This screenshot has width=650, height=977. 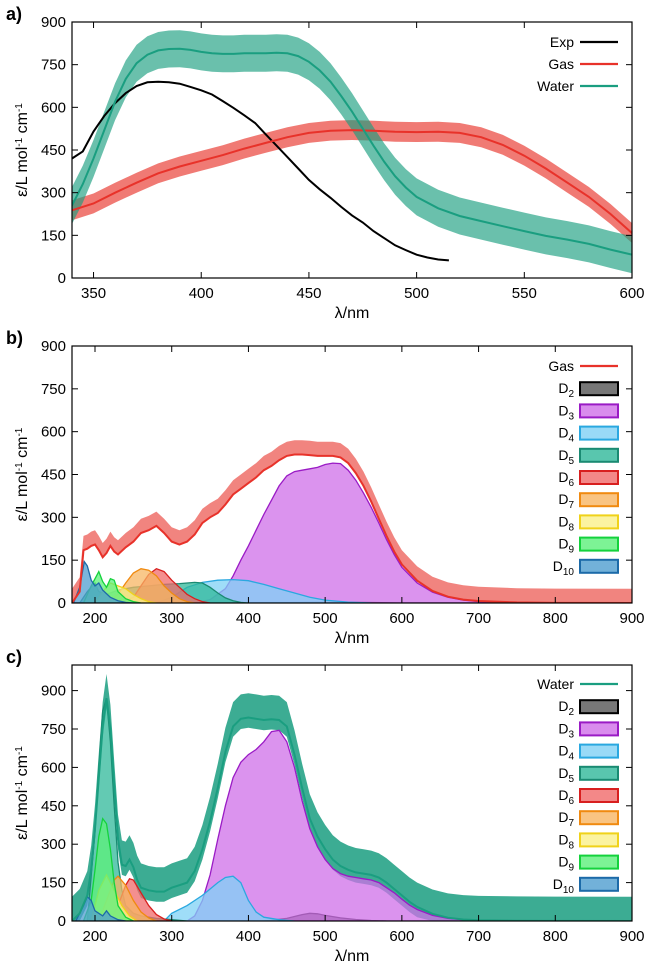 I want to click on x-tick-label: 700, so click(x=478, y=618).